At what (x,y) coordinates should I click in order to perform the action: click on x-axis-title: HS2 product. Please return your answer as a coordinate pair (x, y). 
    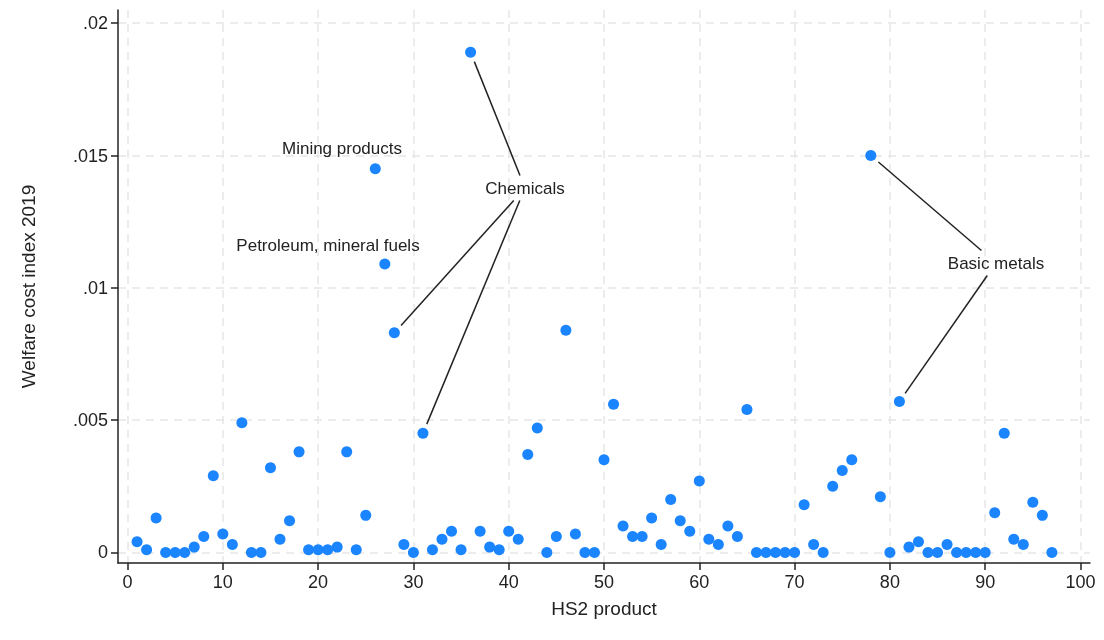
    Looking at the image, I should click on (604, 608).